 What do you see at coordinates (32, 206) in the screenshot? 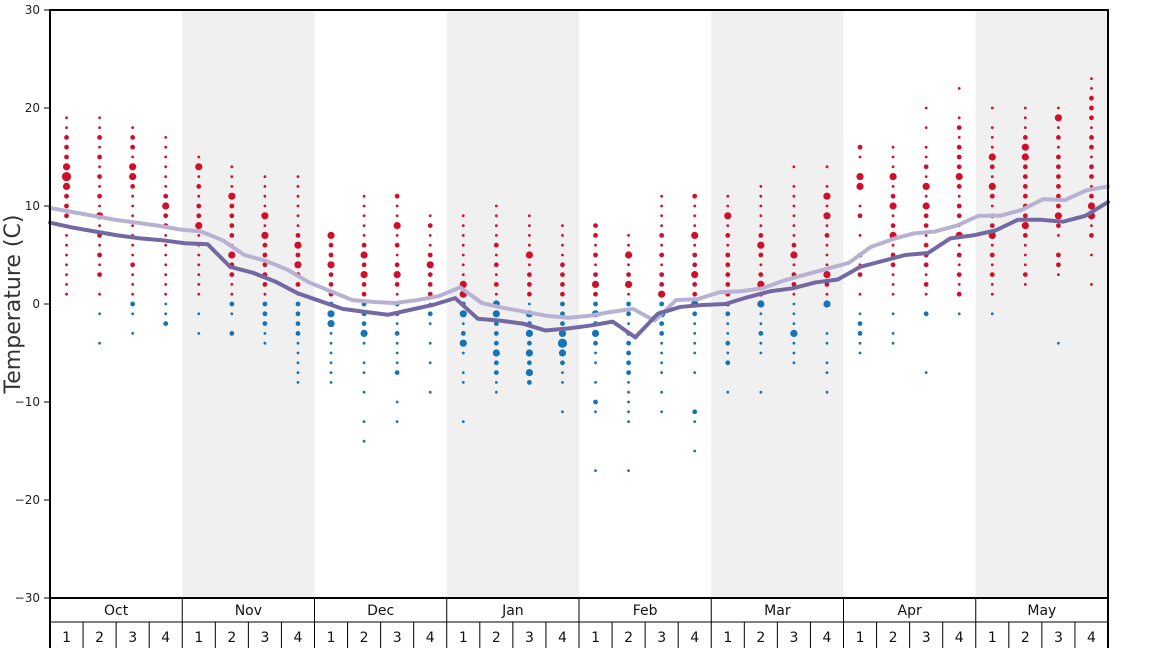
I see `y-tick-label: 10` at bounding box center [32, 206].